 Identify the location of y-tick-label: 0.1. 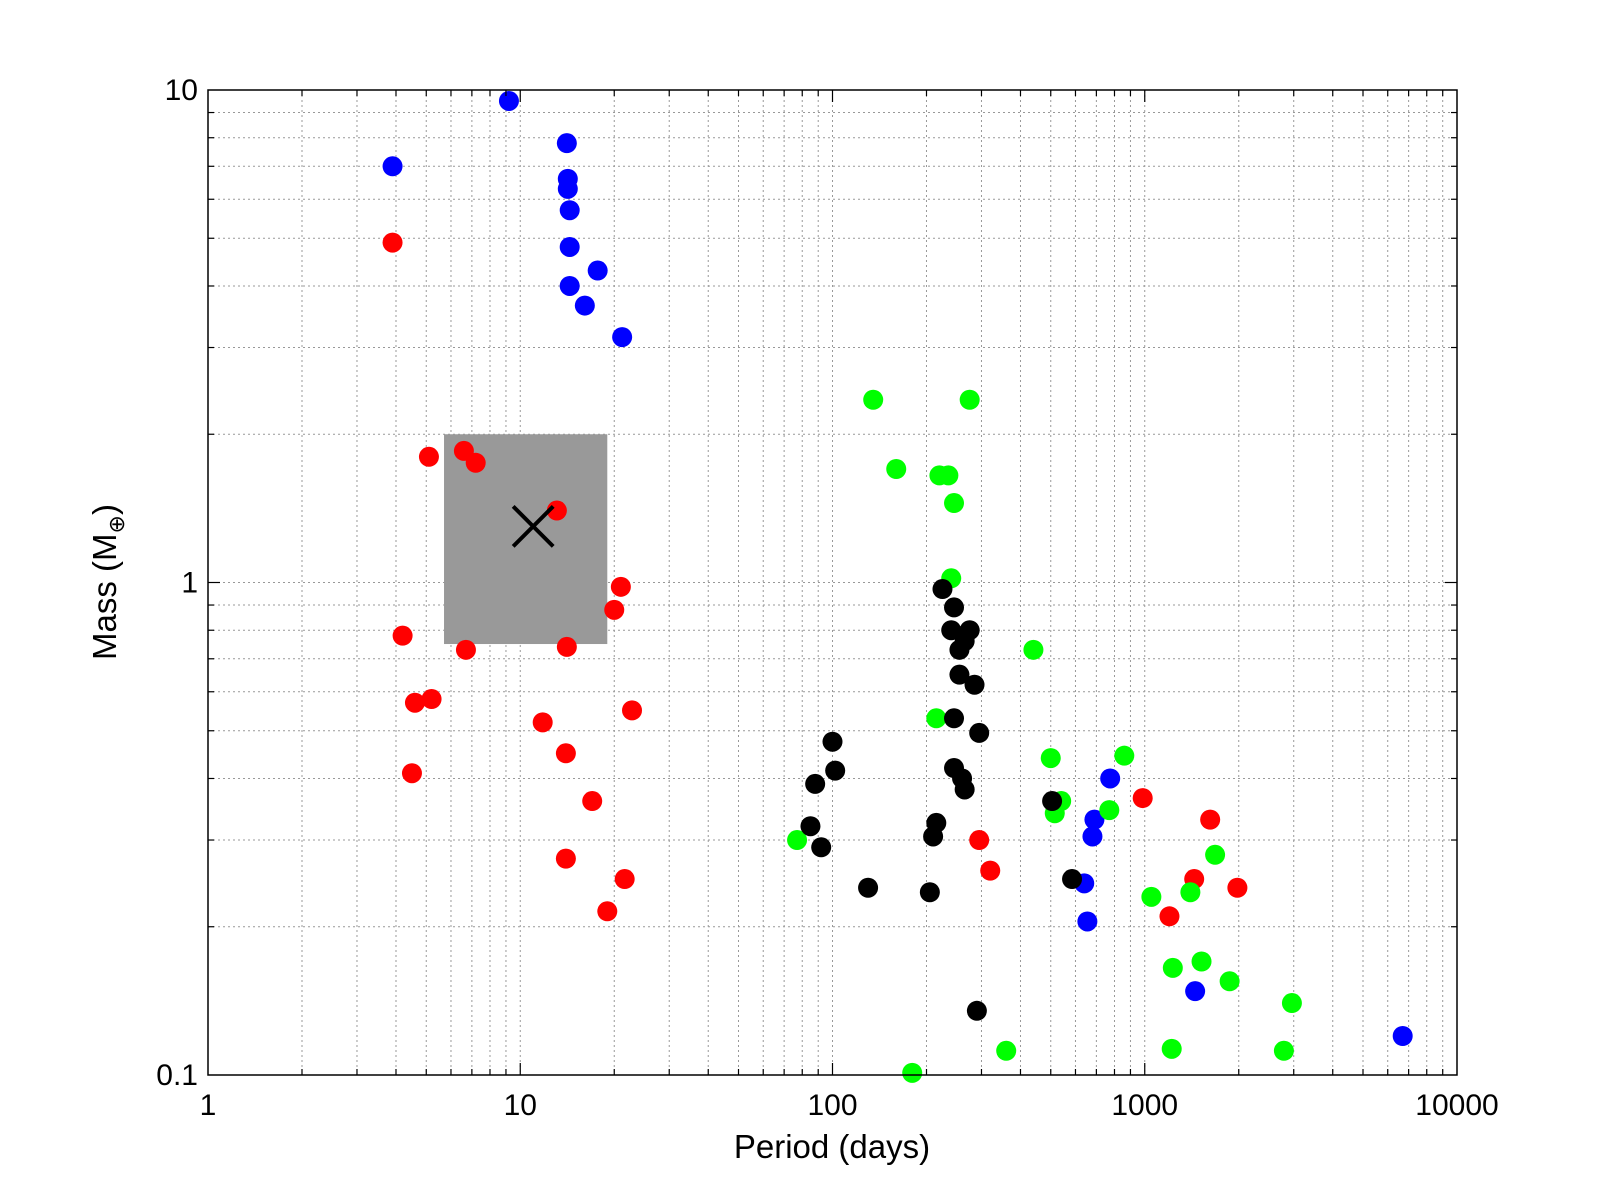
(177, 1075).